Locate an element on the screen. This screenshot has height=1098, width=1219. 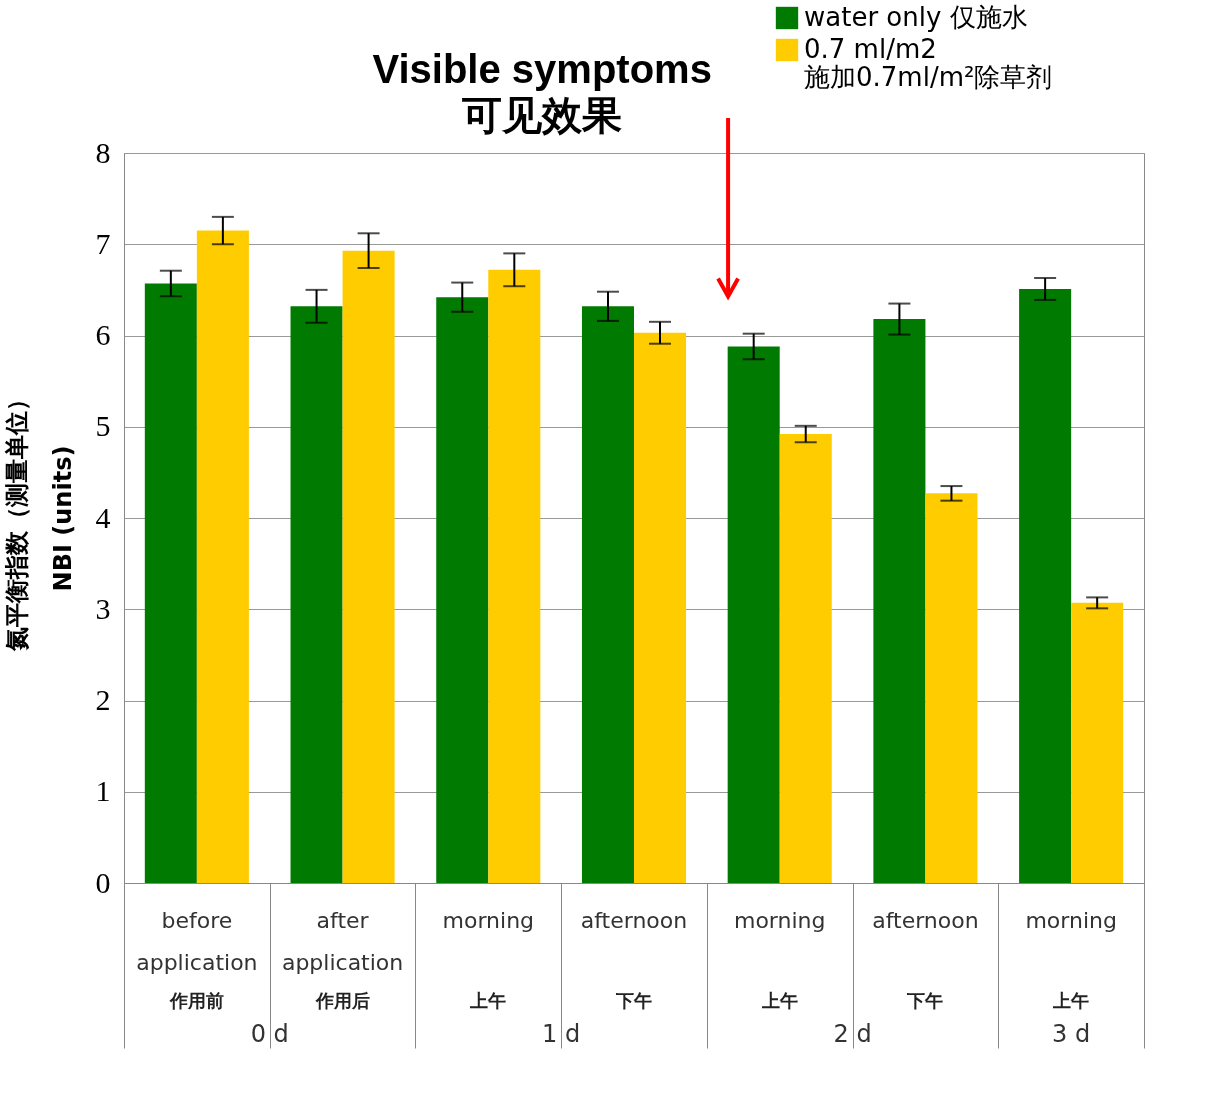
legend-label: water only 仅施水 is located at coordinates (916, 17).